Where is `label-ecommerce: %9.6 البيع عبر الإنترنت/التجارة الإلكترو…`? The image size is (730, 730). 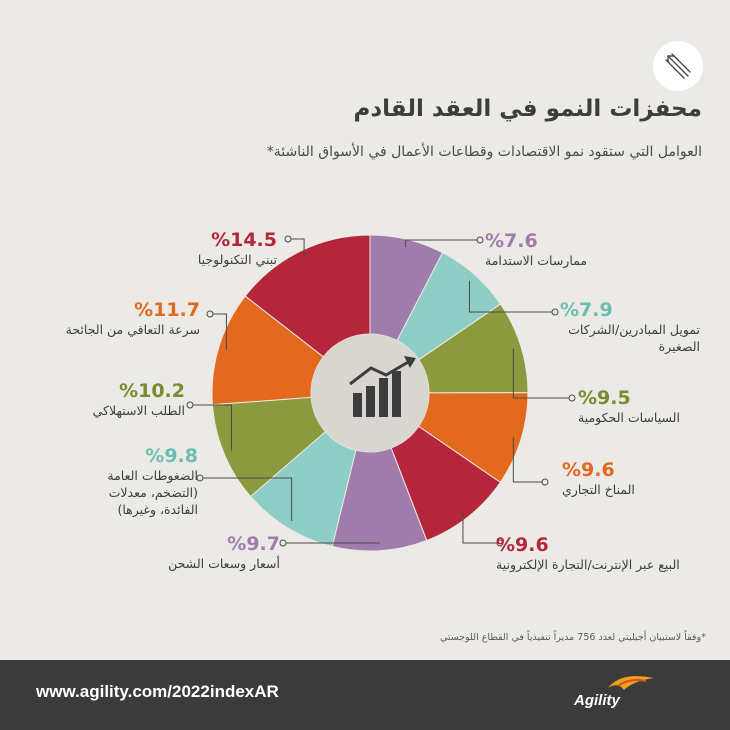
label-ecommerce: %9.6 البيع عبر الإنترنت/التجارة الإلكترو… is located at coordinates (596, 553).